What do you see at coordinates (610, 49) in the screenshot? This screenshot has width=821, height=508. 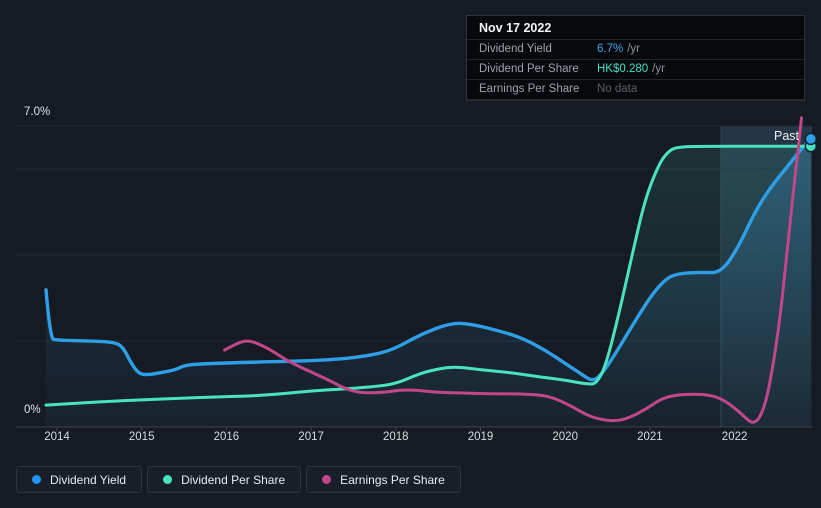 I see `tooltip-value: 6.7%` at bounding box center [610, 49].